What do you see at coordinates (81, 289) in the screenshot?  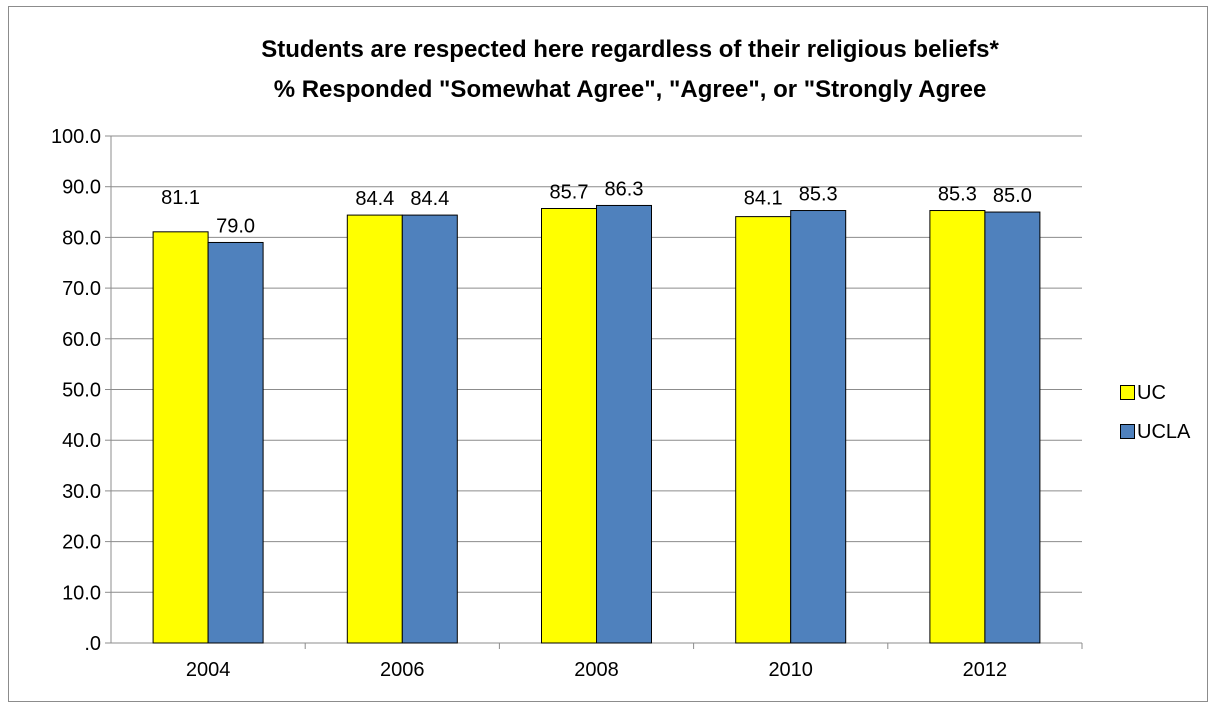 I see `y-tick-label: 70.0` at bounding box center [81, 289].